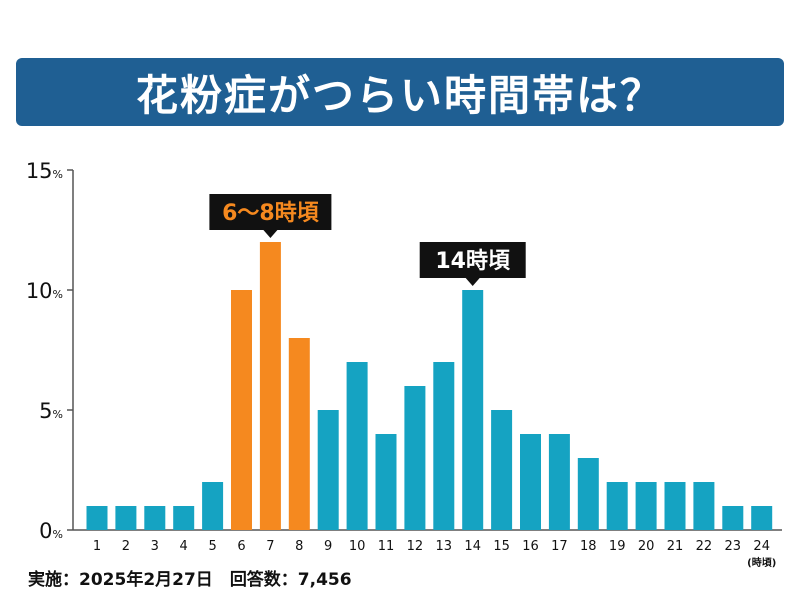  Describe the element at coordinates (617, 546) in the screenshot. I see `x-tick-label: 19` at that location.